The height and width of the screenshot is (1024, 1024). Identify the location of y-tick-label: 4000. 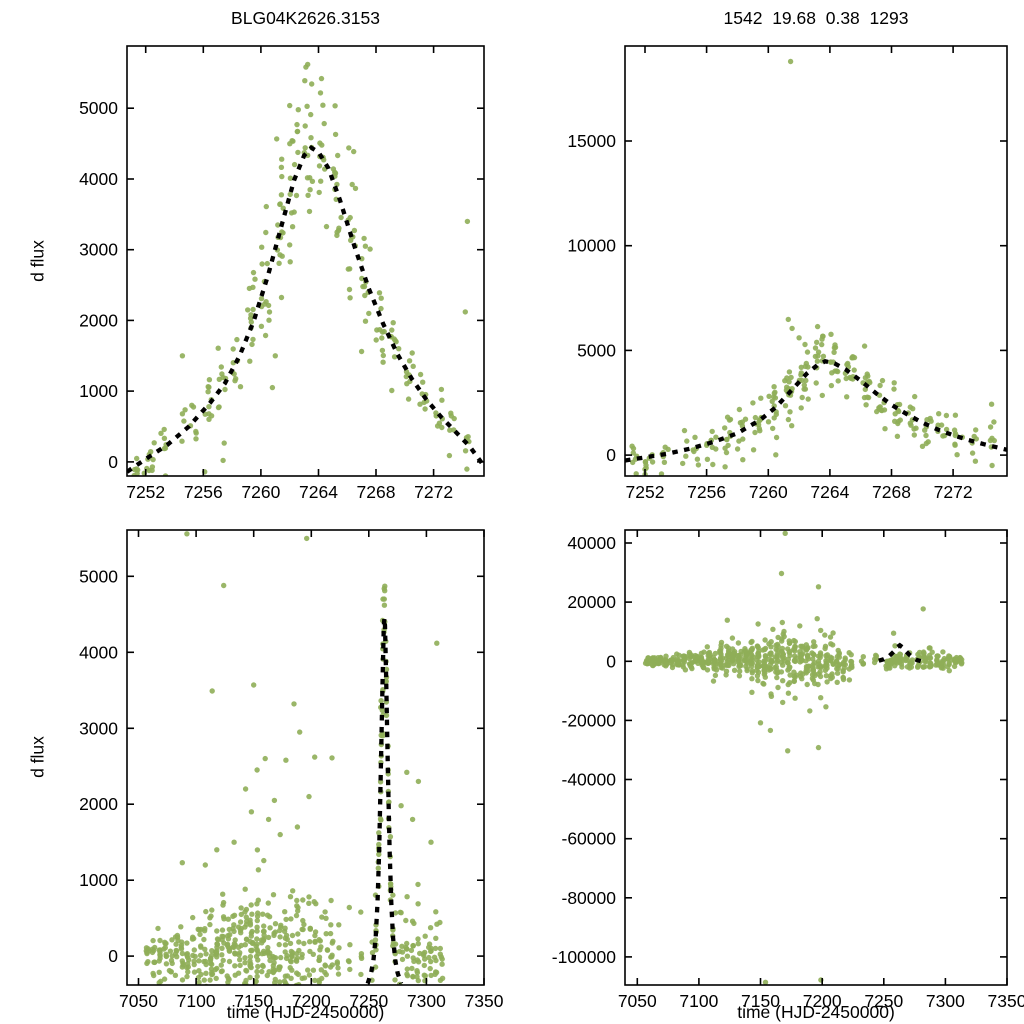
(98, 179).